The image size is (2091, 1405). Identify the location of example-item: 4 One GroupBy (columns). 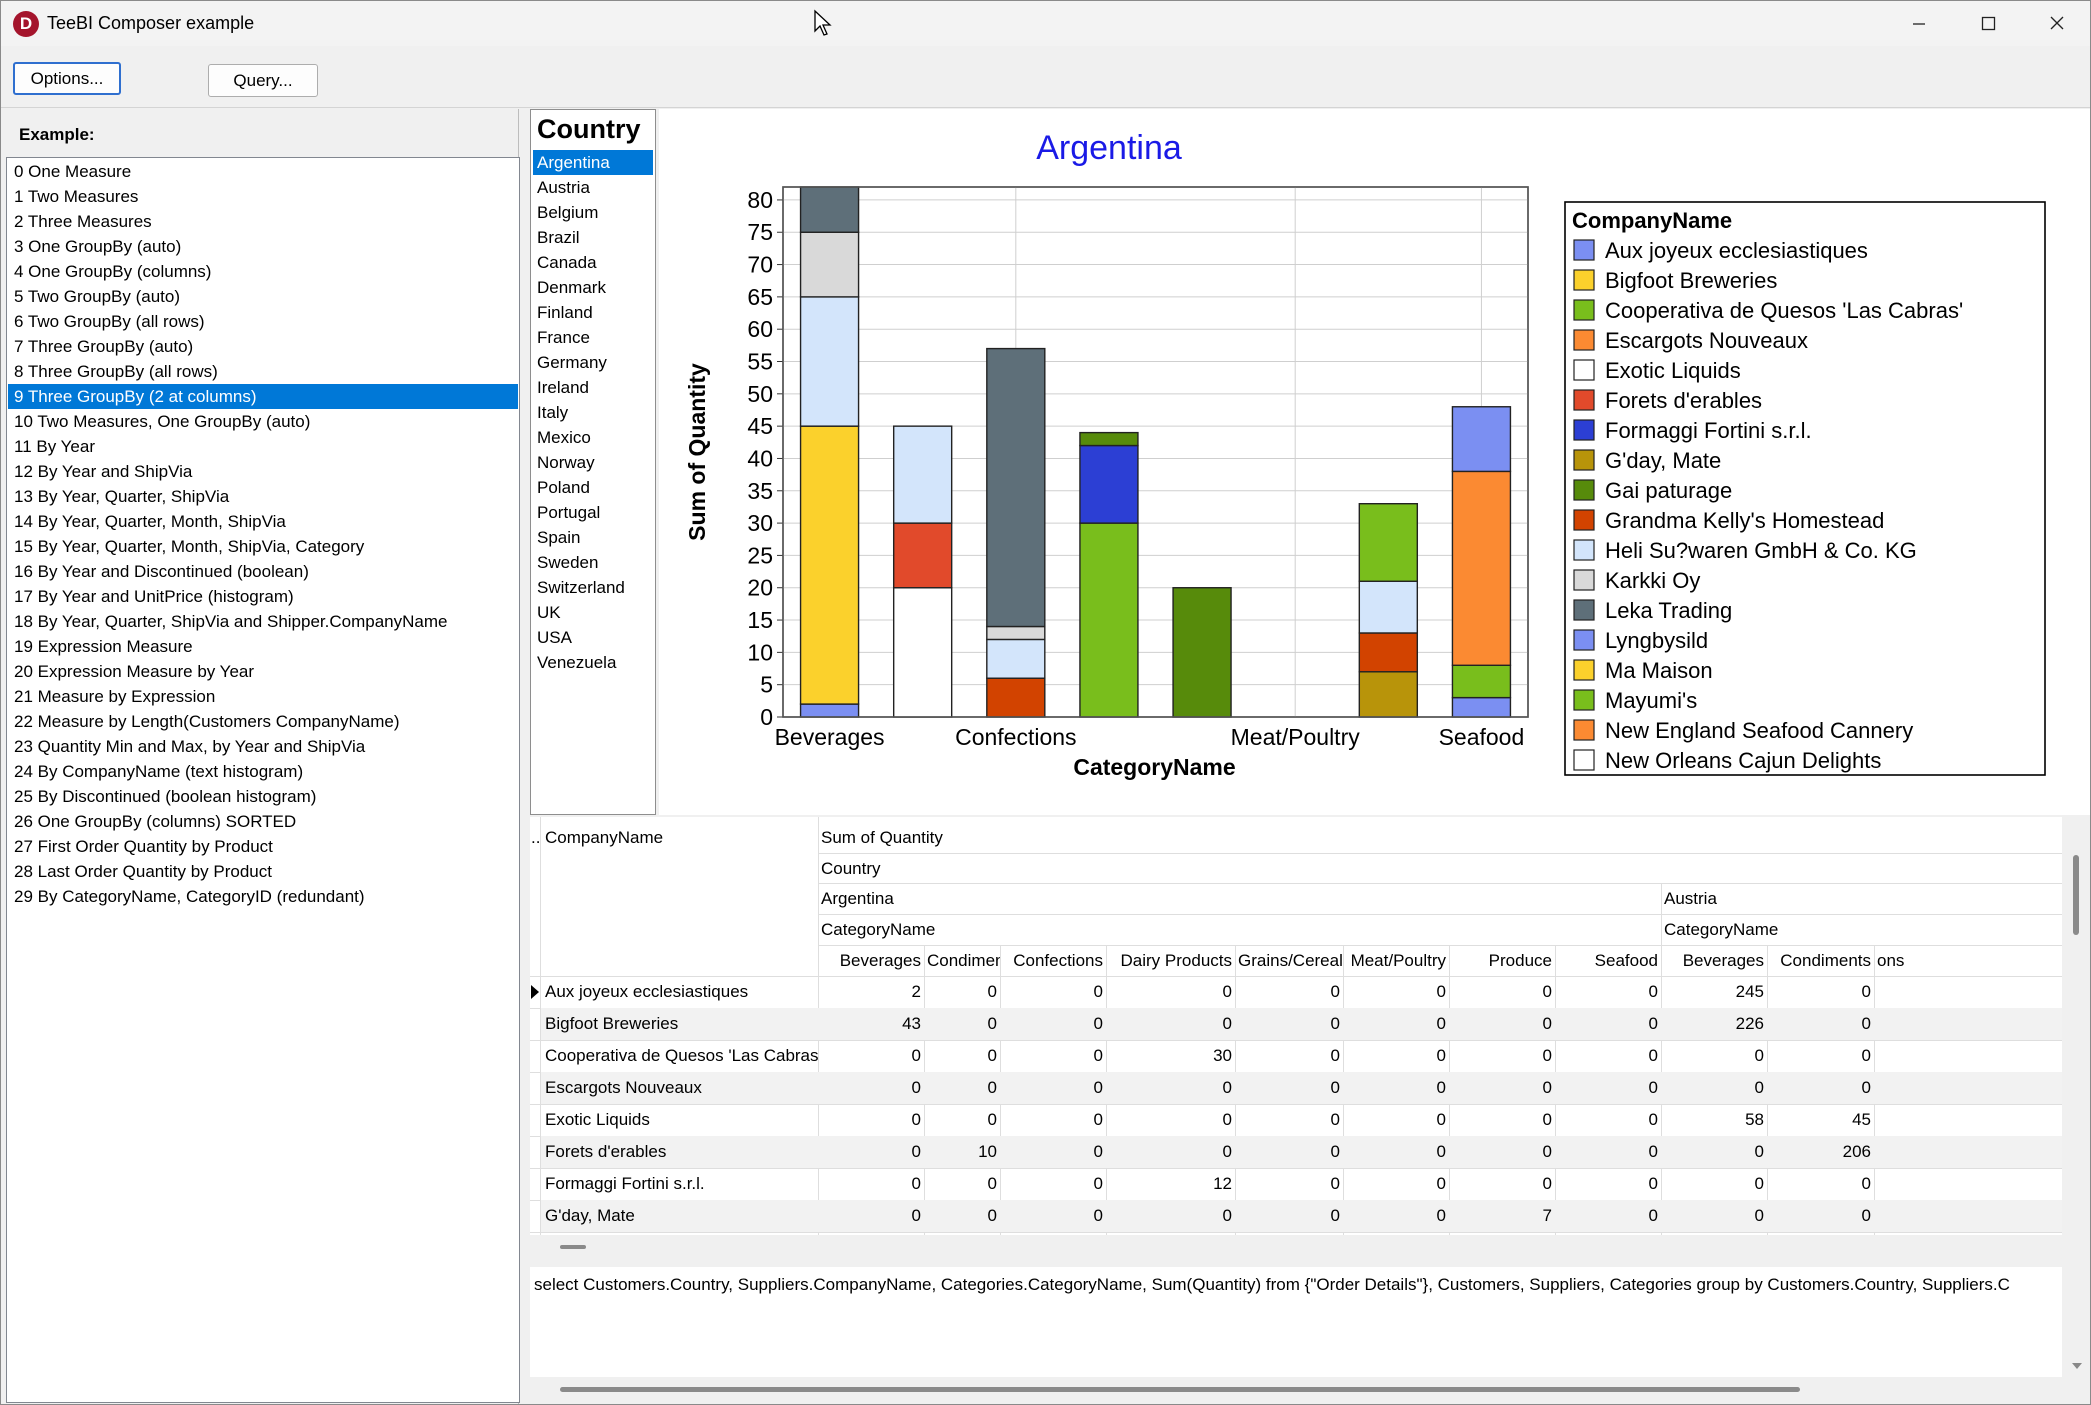
(113, 271).